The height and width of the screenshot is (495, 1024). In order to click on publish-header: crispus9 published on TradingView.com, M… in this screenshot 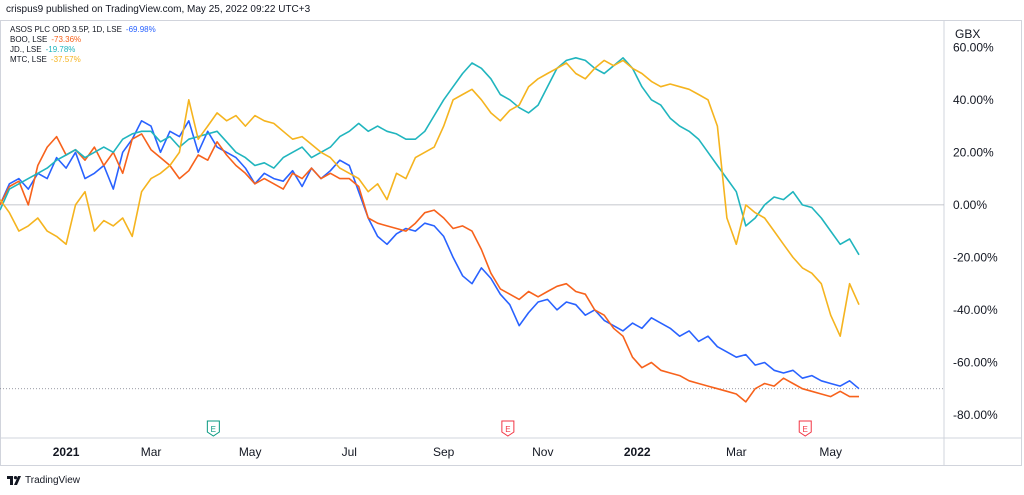, I will do `click(158, 9)`.